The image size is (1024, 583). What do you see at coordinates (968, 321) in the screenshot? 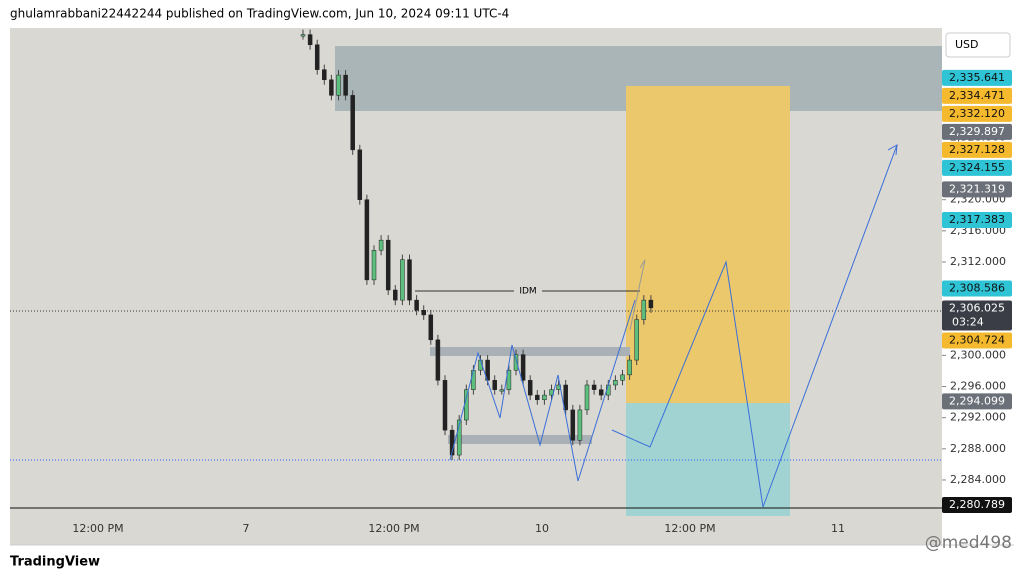
I see `countdown: 03:24` at bounding box center [968, 321].